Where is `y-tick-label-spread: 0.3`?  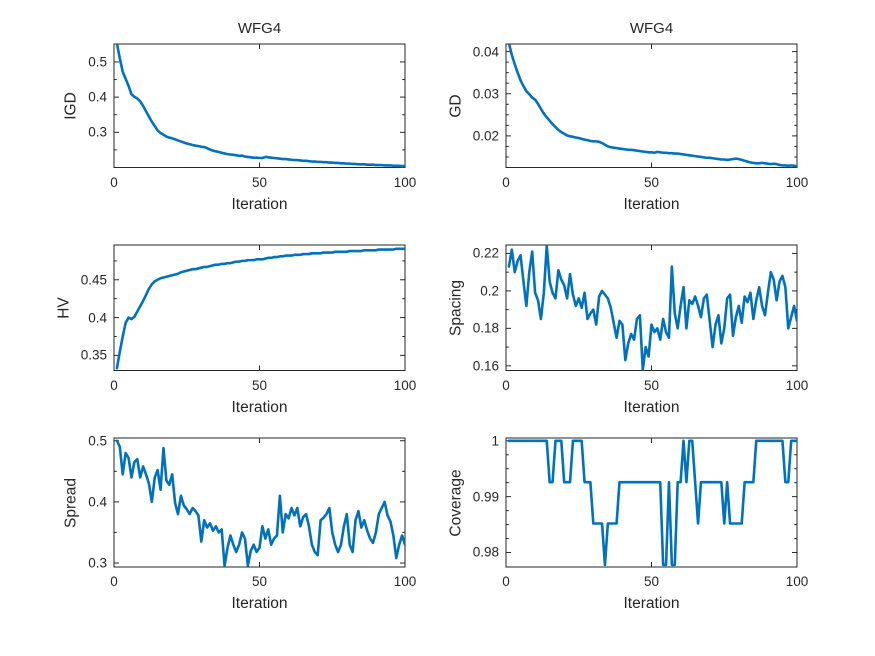
y-tick-label-spread: 0.3 is located at coordinates (97, 563).